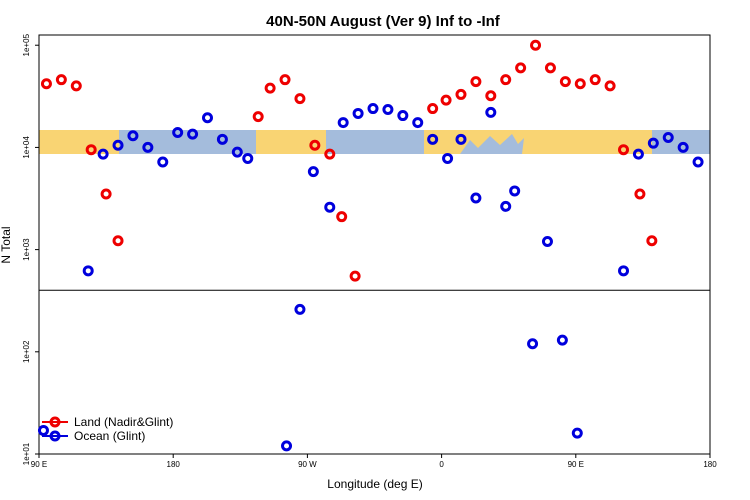 The height and width of the screenshot is (500, 750). I want to click on legend-land-marker, so click(55, 422).